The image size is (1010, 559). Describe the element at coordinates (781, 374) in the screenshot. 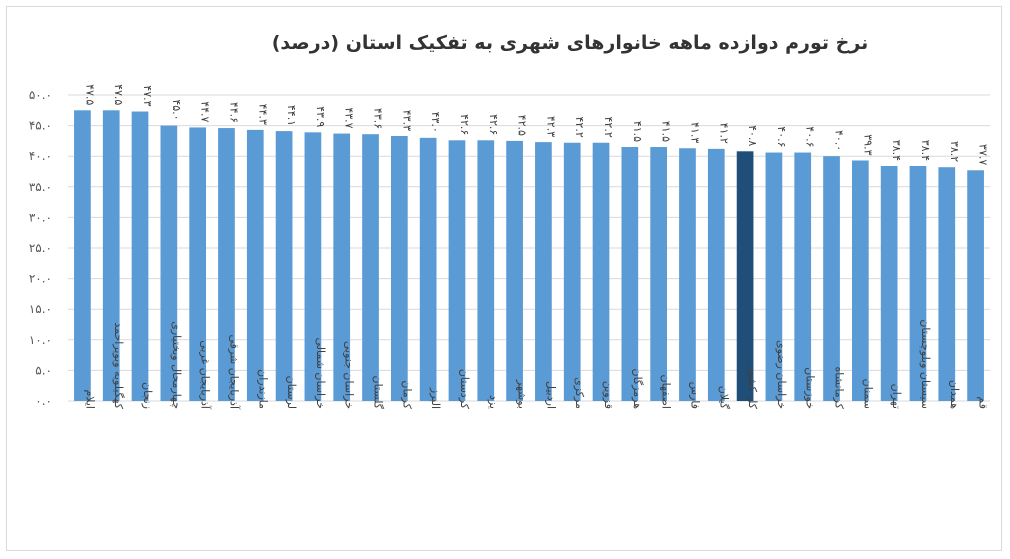

I see `x-tick-label: خراسان رضوی` at that location.